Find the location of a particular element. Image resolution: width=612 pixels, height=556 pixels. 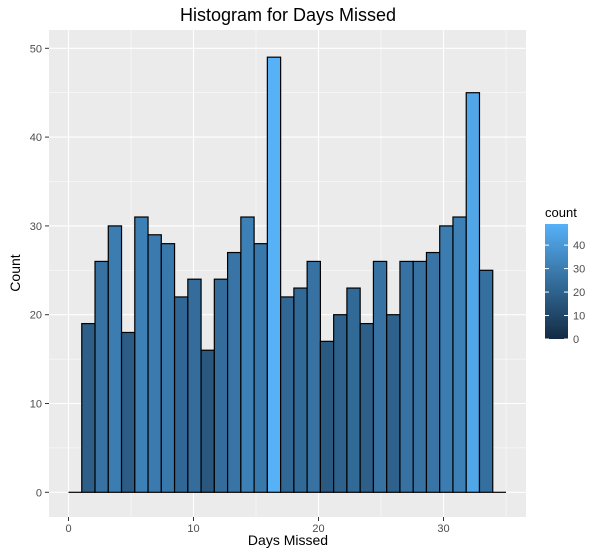

legend-tick-label: 0 is located at coordinates (576, 340).